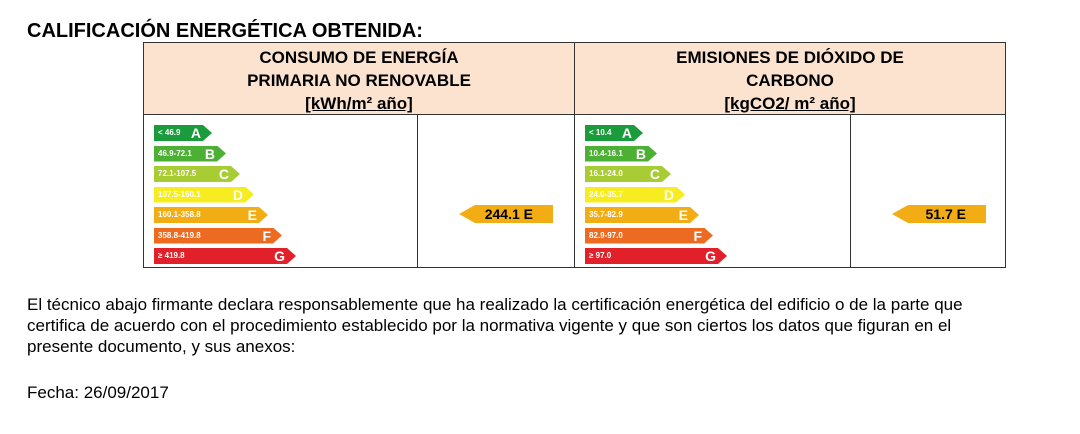 This screenshot has height=434, width=1080. What do you see at coordinates (496, 190) in the screenshot?
I see `energy-value-cell: 244.1 E` at bounding box center [496, 190].